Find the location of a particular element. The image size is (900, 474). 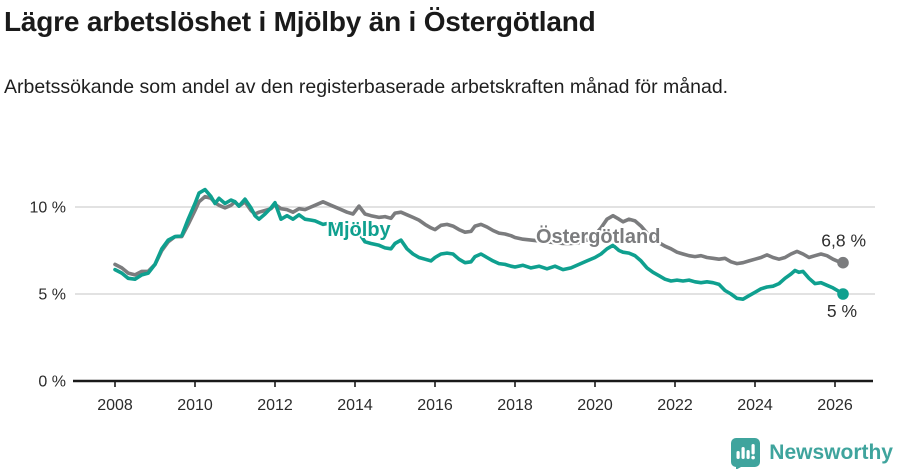

stergtland-value-label: 6,8 % is located at coordinates (843, 241).